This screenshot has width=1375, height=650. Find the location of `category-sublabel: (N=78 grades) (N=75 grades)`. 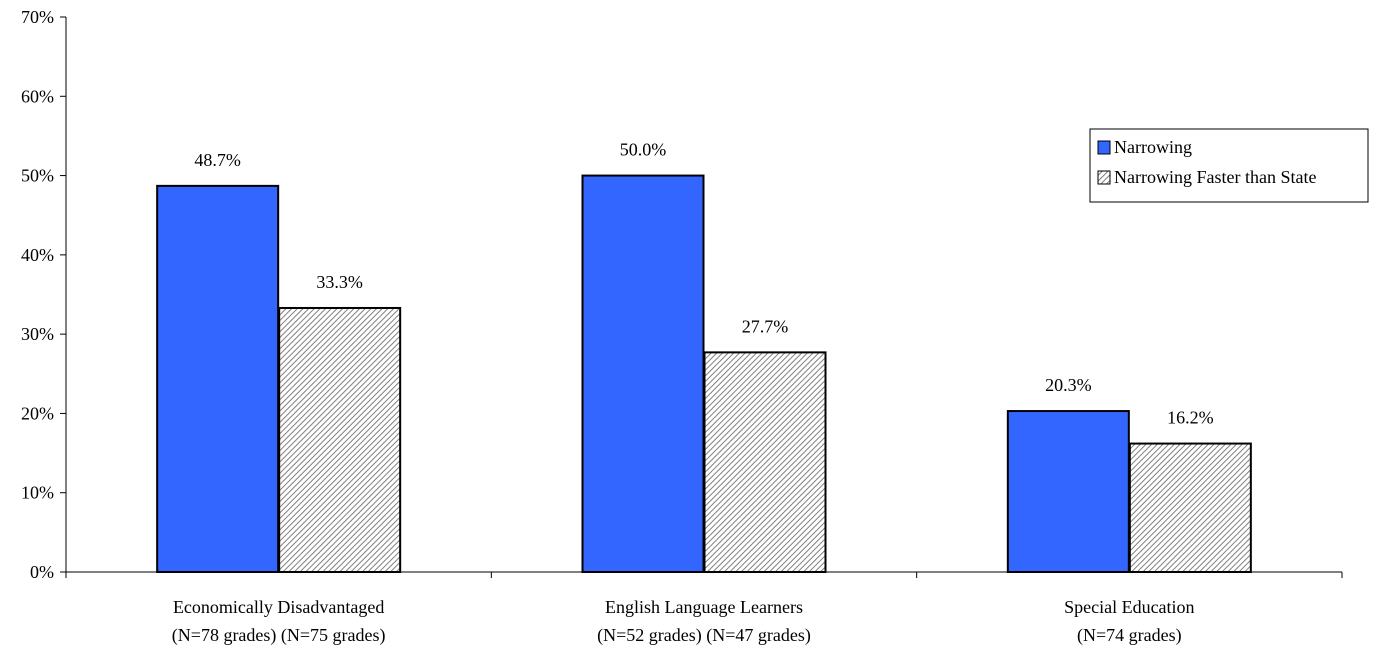

category-sublabel: (N=78 grades) (N=75 grades) is located at coordinates (279, 635).